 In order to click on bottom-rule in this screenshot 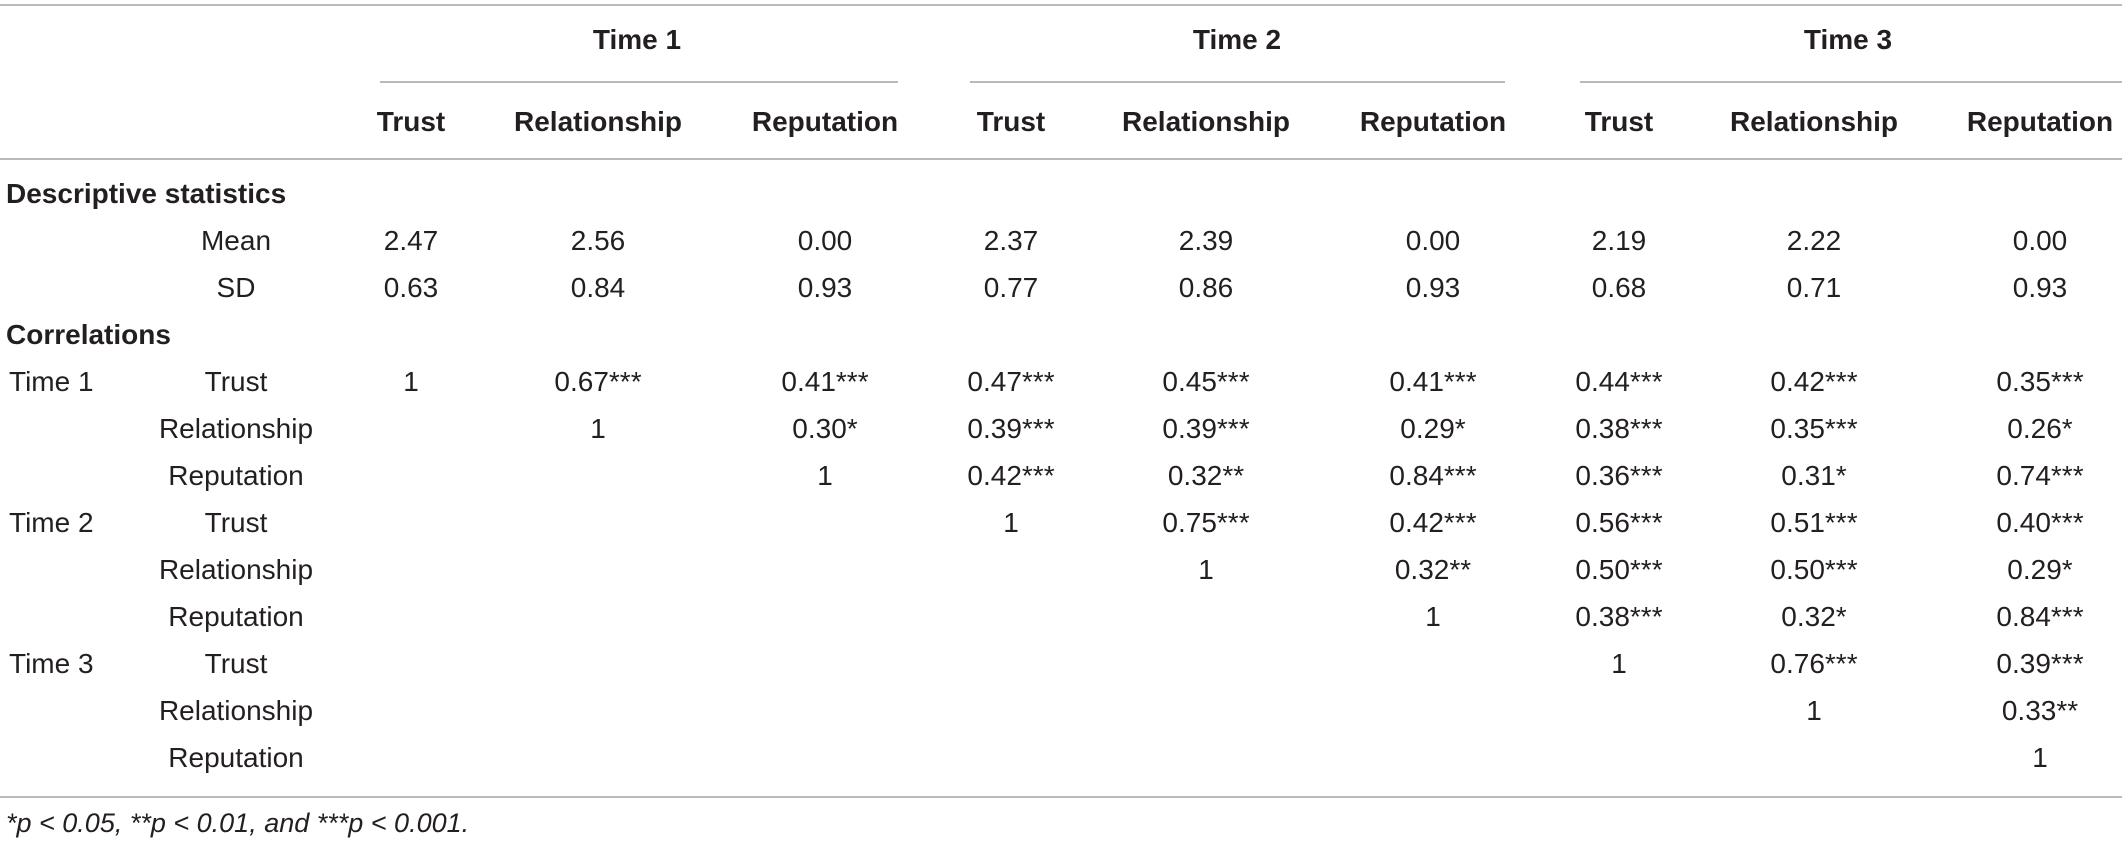, I will do `click(1061, 797)`.